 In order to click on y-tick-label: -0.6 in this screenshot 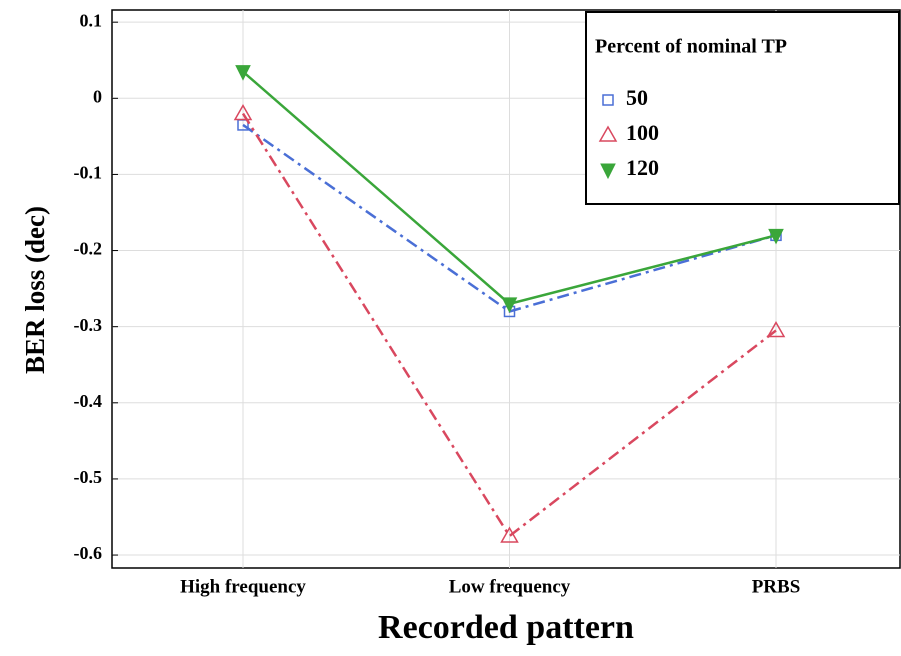, I will do `click(88, 553)`.